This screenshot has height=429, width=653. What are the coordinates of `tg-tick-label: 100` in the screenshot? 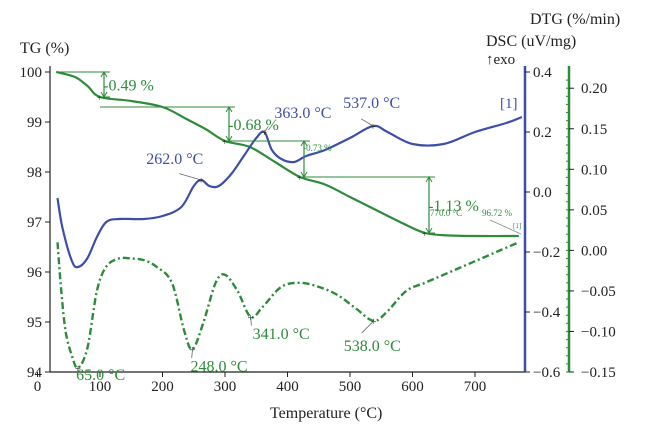 It's located at (31, 73).